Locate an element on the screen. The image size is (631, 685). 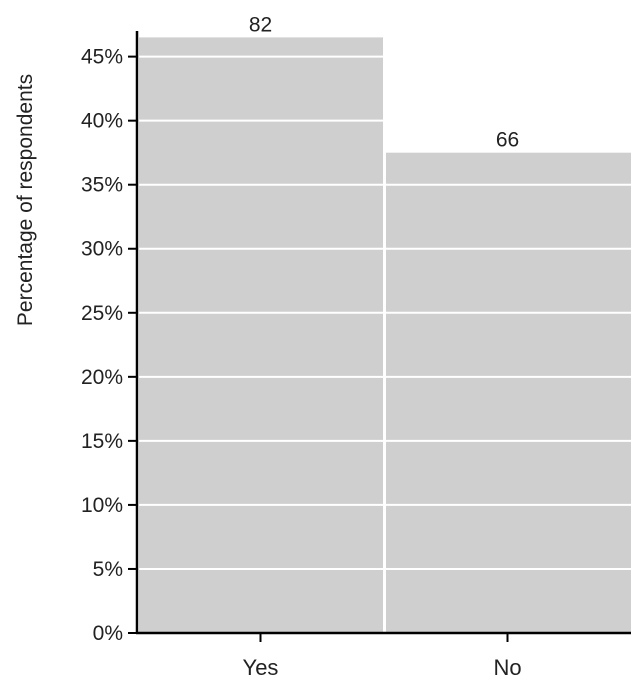
y-tick-label-30: 30% is located at coordinates (102, 249).